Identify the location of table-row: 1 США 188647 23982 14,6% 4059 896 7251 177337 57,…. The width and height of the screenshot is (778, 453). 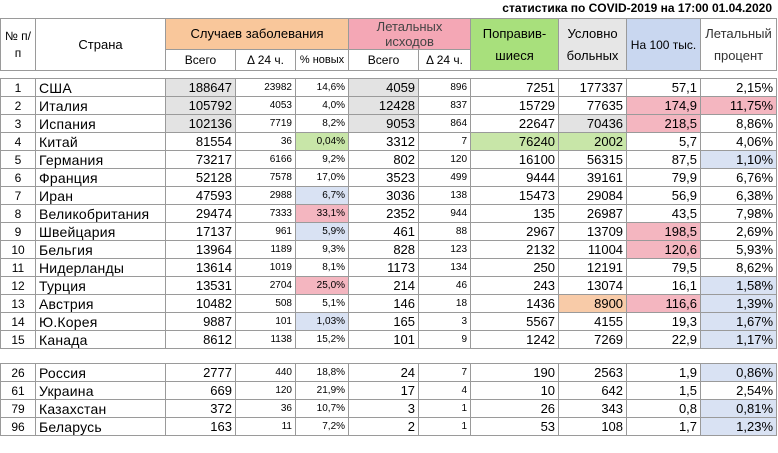
(389, 87).